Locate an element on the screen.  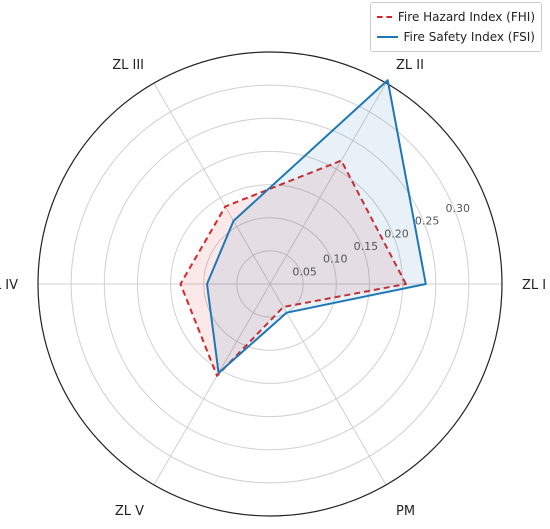
legend-item-fsi: Fire Safety Index (FSI) is located at coordinates (456, 37).